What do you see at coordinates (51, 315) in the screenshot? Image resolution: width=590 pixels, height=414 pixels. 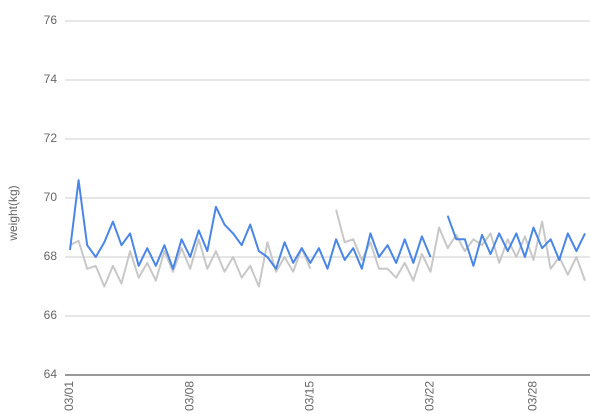 I see `y-tick-label: 66` at bounding box center [51, 315].